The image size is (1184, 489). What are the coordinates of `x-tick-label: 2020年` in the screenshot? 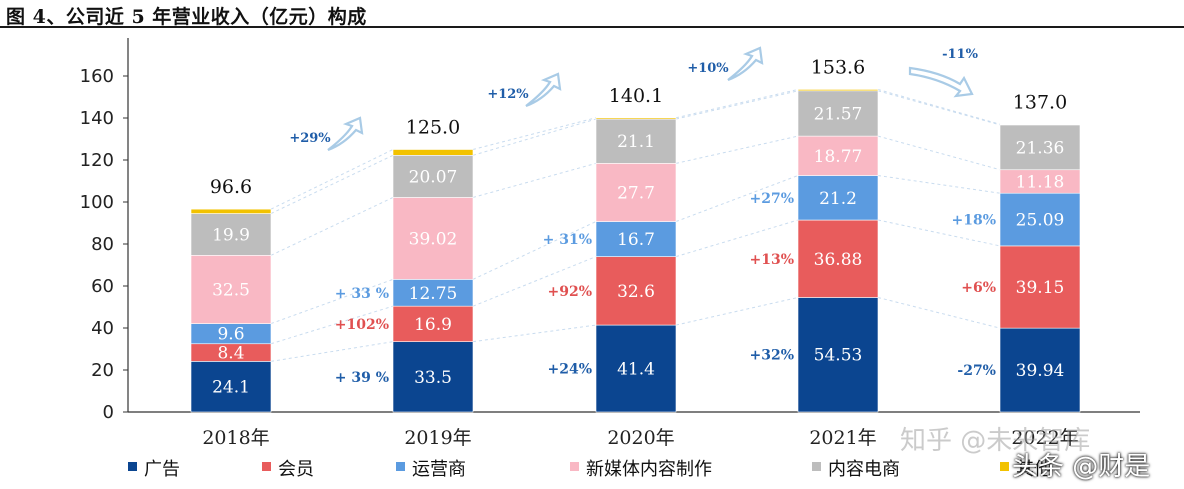 It's located at (640, 438).